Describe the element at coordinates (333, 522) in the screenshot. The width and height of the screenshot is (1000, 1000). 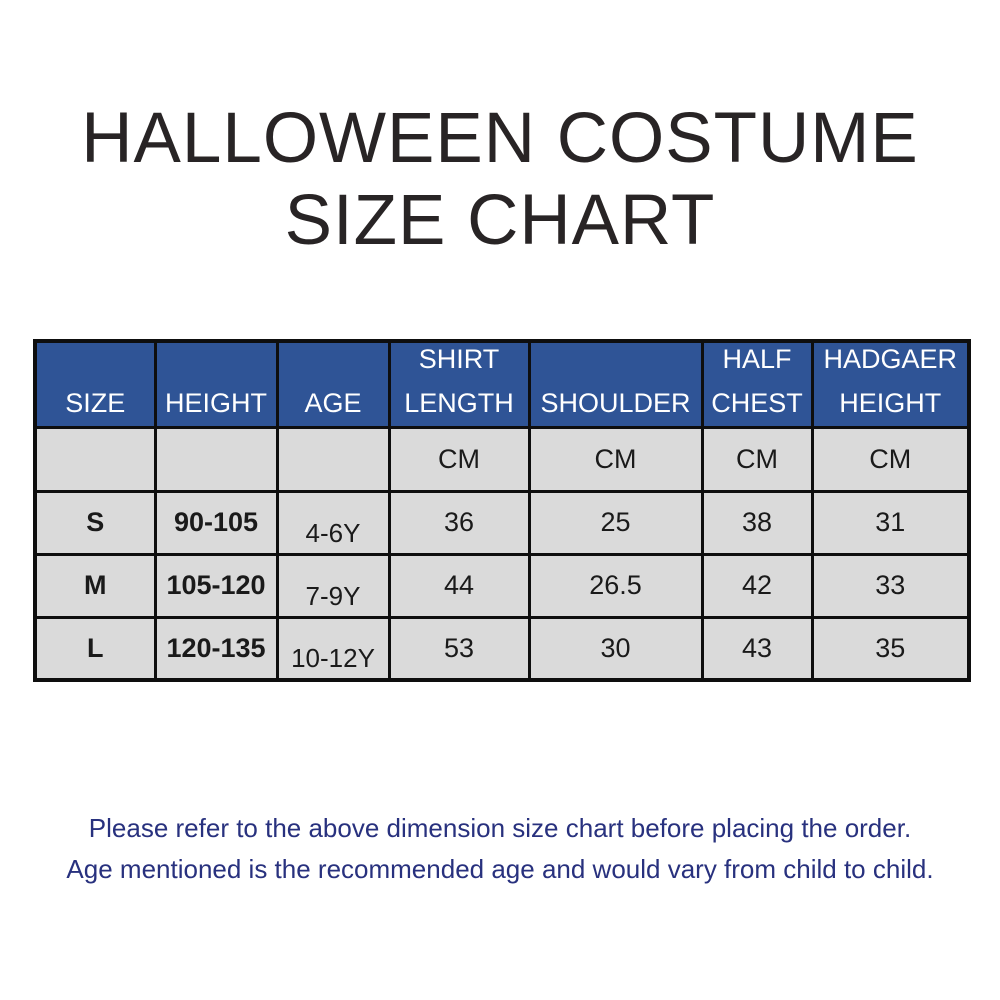
I see `age-cell: 4-6Y` at that location.